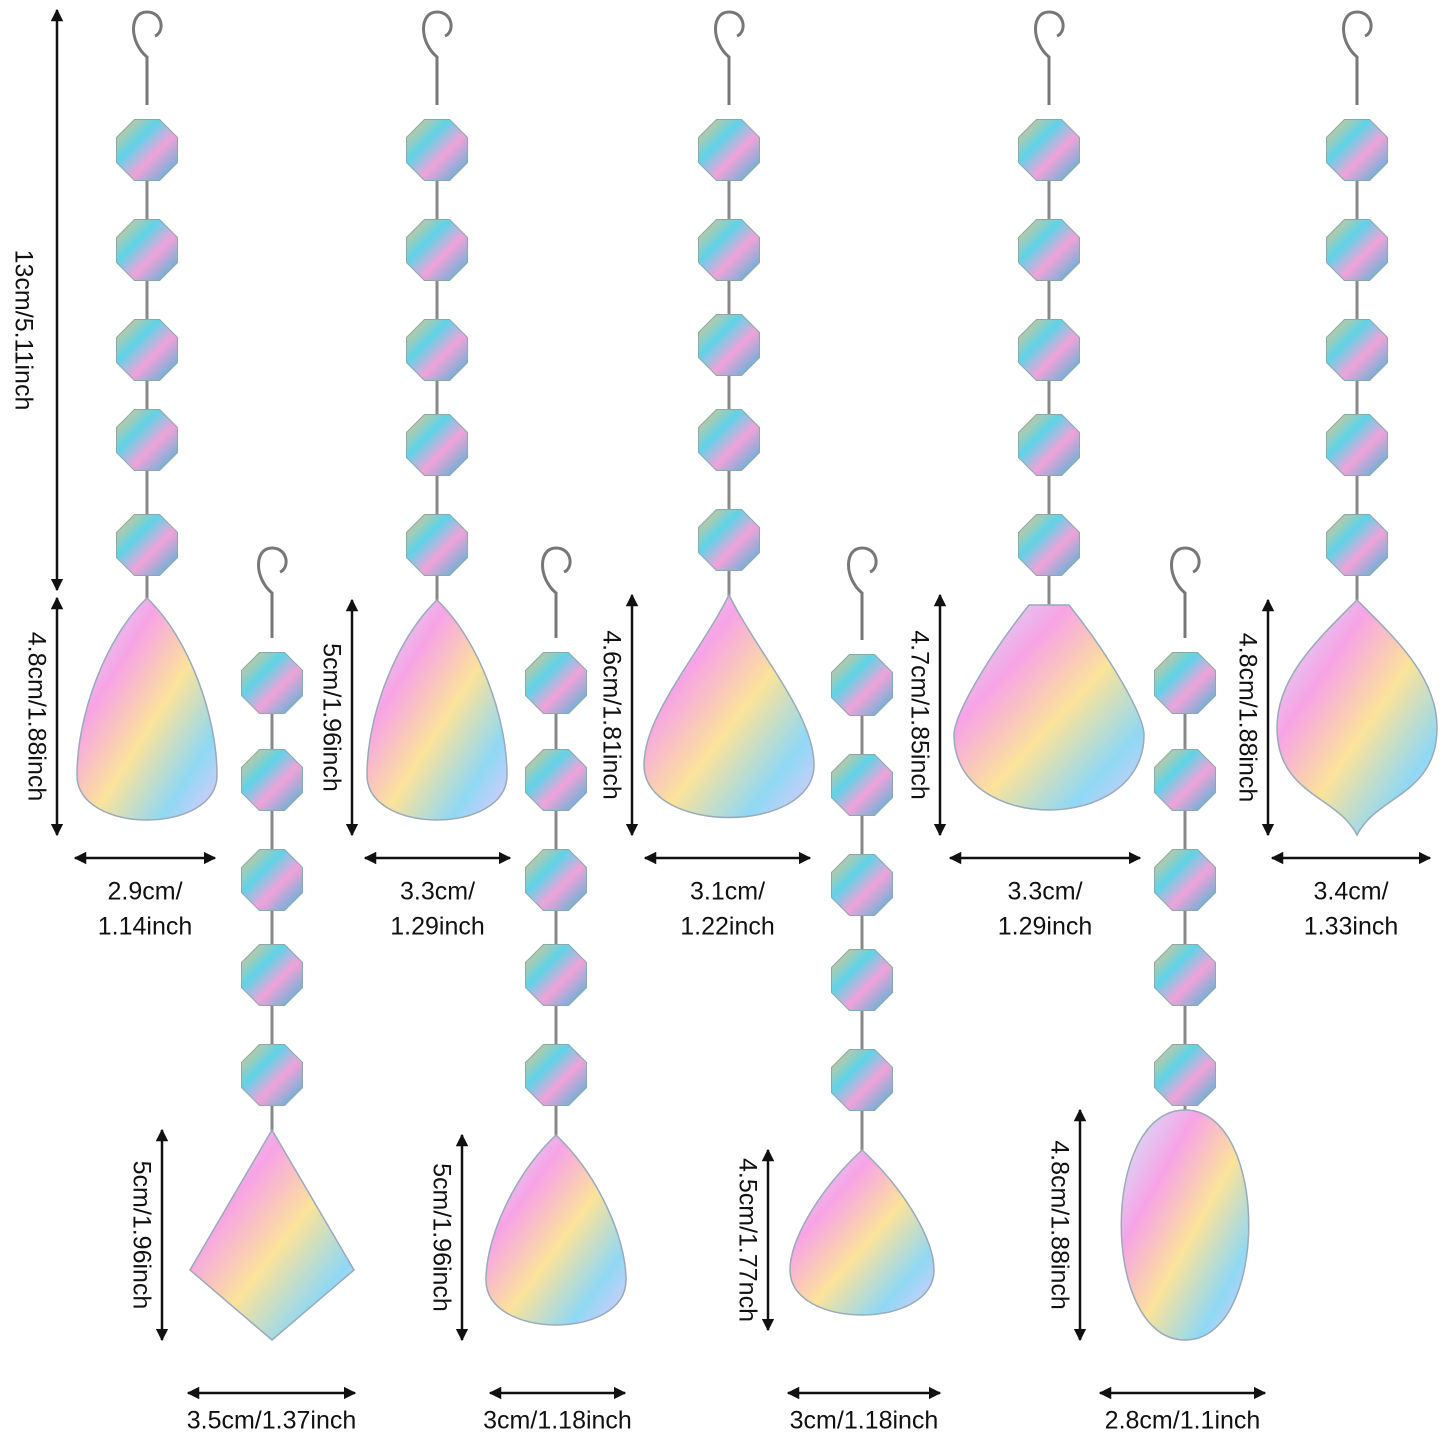 This screenshot has width=1445, height=1445. Describe the element at coordinates (747, 1240) in the screenshot. I see `height-label: 4.5cm/1.77nch` at that location.